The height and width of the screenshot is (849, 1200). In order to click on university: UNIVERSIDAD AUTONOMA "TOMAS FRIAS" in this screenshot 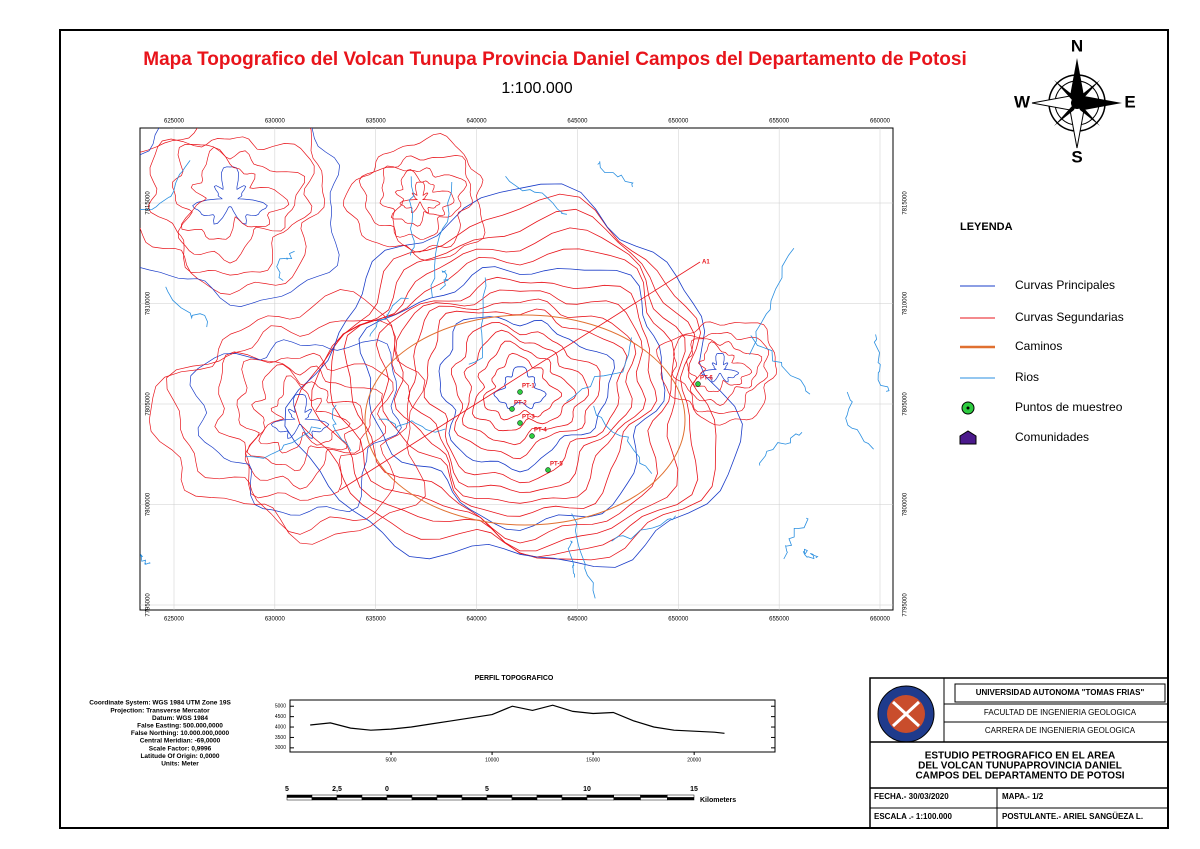, I will do `click(1060, 692)`.